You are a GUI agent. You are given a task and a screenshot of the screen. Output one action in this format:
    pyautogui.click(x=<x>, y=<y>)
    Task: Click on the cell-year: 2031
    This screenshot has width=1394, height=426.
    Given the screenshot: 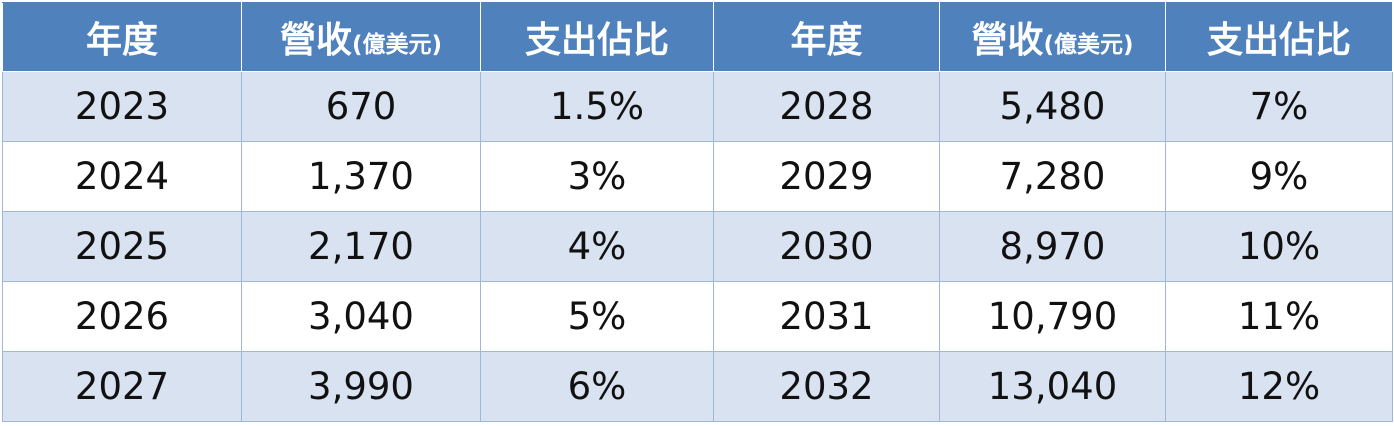 What is the action you would take?
    pyautogui.click(x=826, y=316)
    